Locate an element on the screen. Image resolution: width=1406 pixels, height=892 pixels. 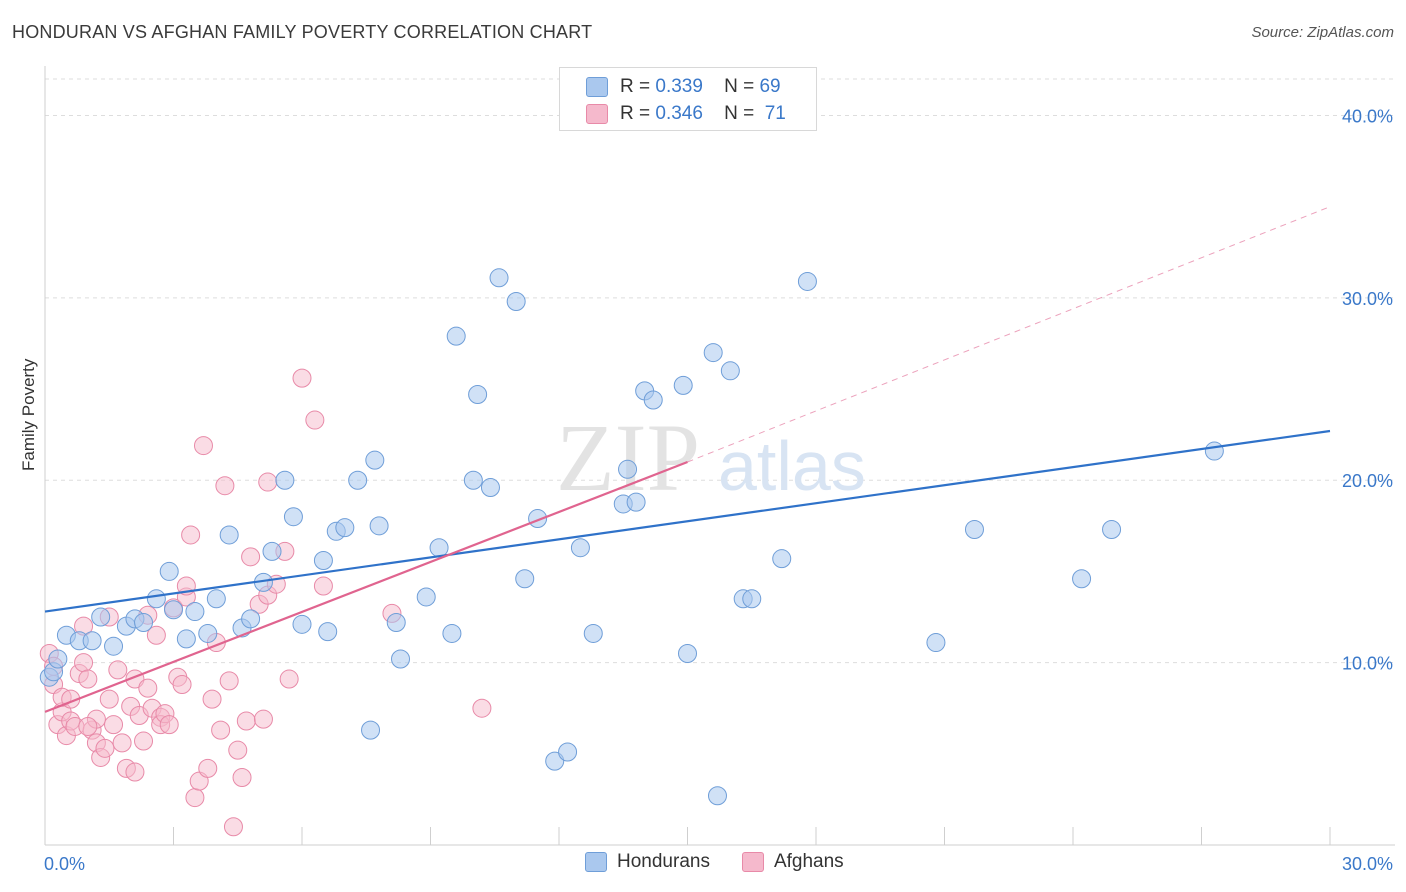
y-tick-label: 10.0% is located at coordinates (1367, 664).